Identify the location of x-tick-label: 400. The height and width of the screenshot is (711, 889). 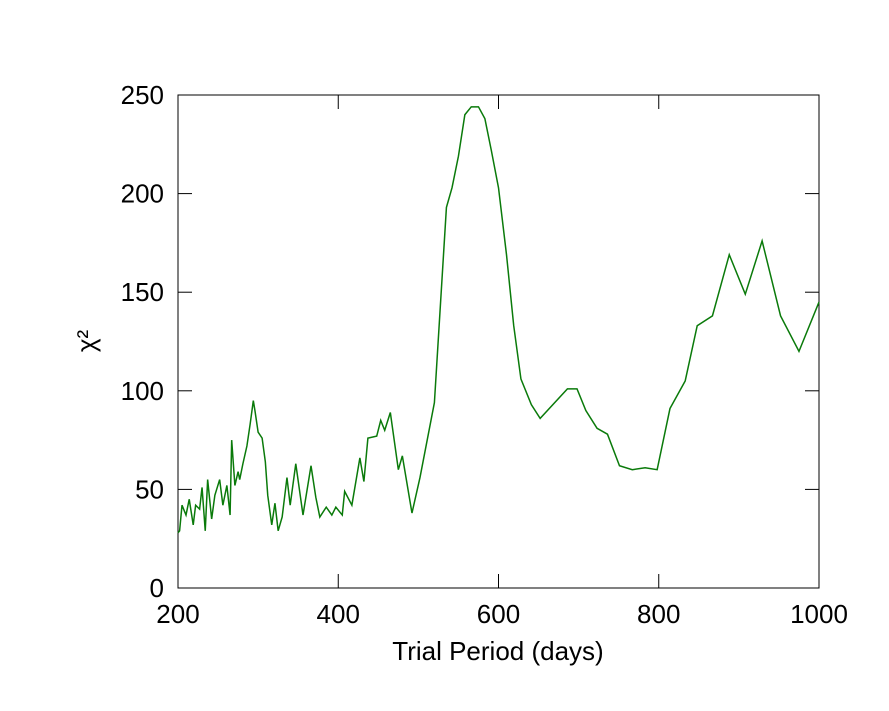
(338, 614).